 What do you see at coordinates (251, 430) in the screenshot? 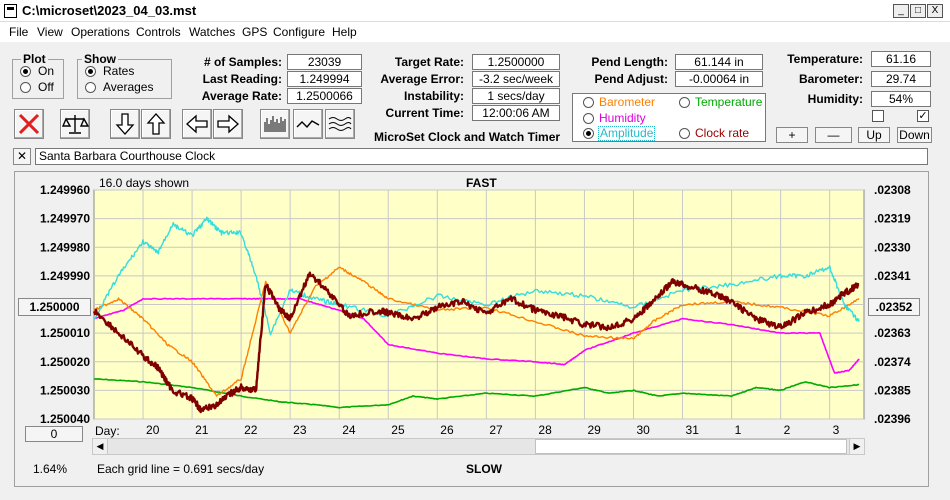
I see `x-tick-label: 22` at bounding box center [251, 430].